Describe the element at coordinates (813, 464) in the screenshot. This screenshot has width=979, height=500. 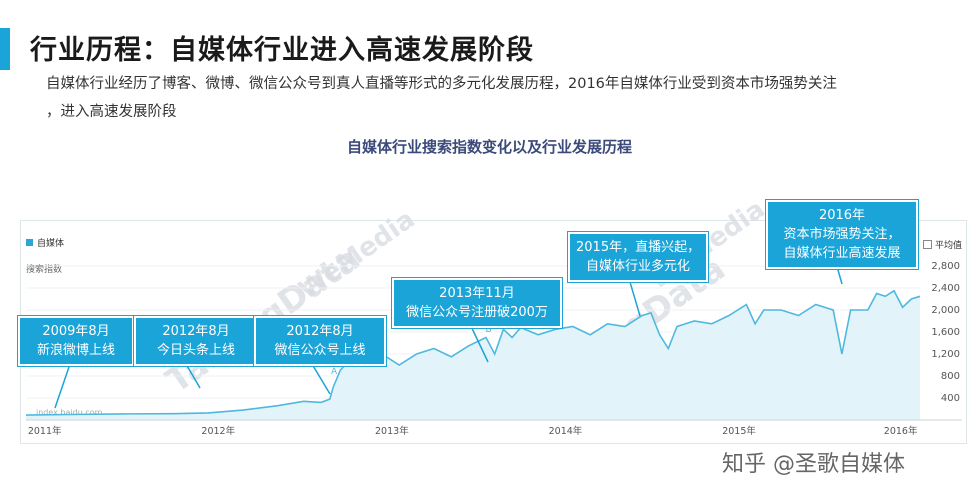
I see `footer-watermark: 知乎 @圣歌自媒体` at that location.